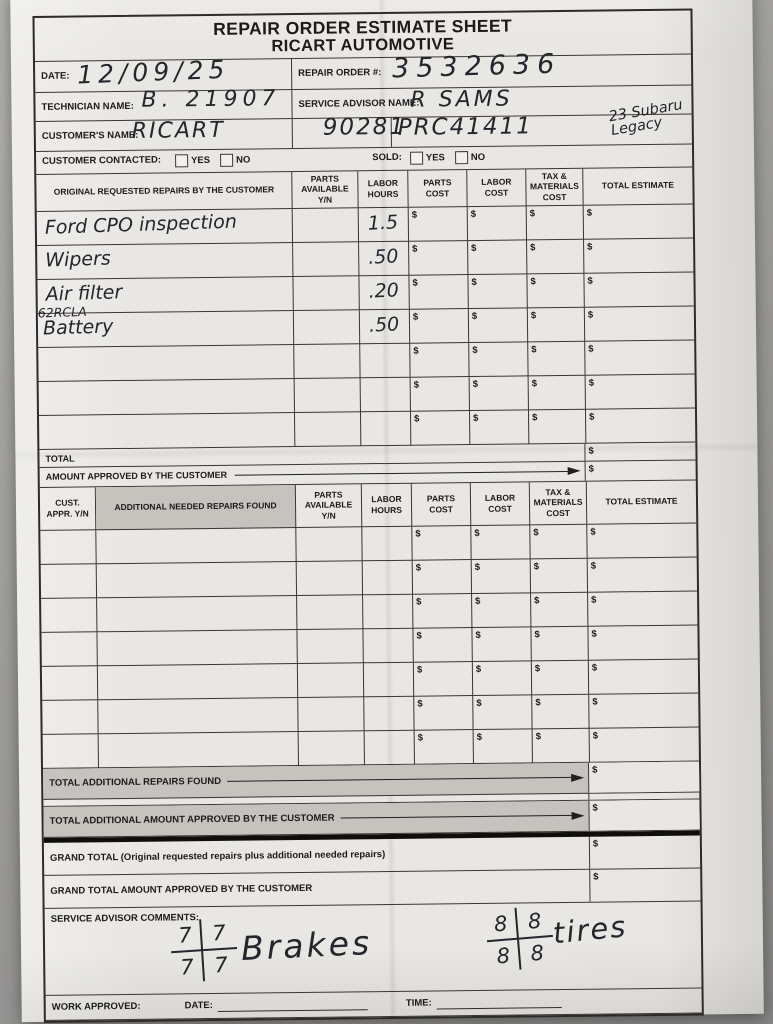 The width and height of the screenshot is (773, 1024). I want to click on technician-name-field: TECHNICIAN NAME: B. 21907, so click(163, 103).